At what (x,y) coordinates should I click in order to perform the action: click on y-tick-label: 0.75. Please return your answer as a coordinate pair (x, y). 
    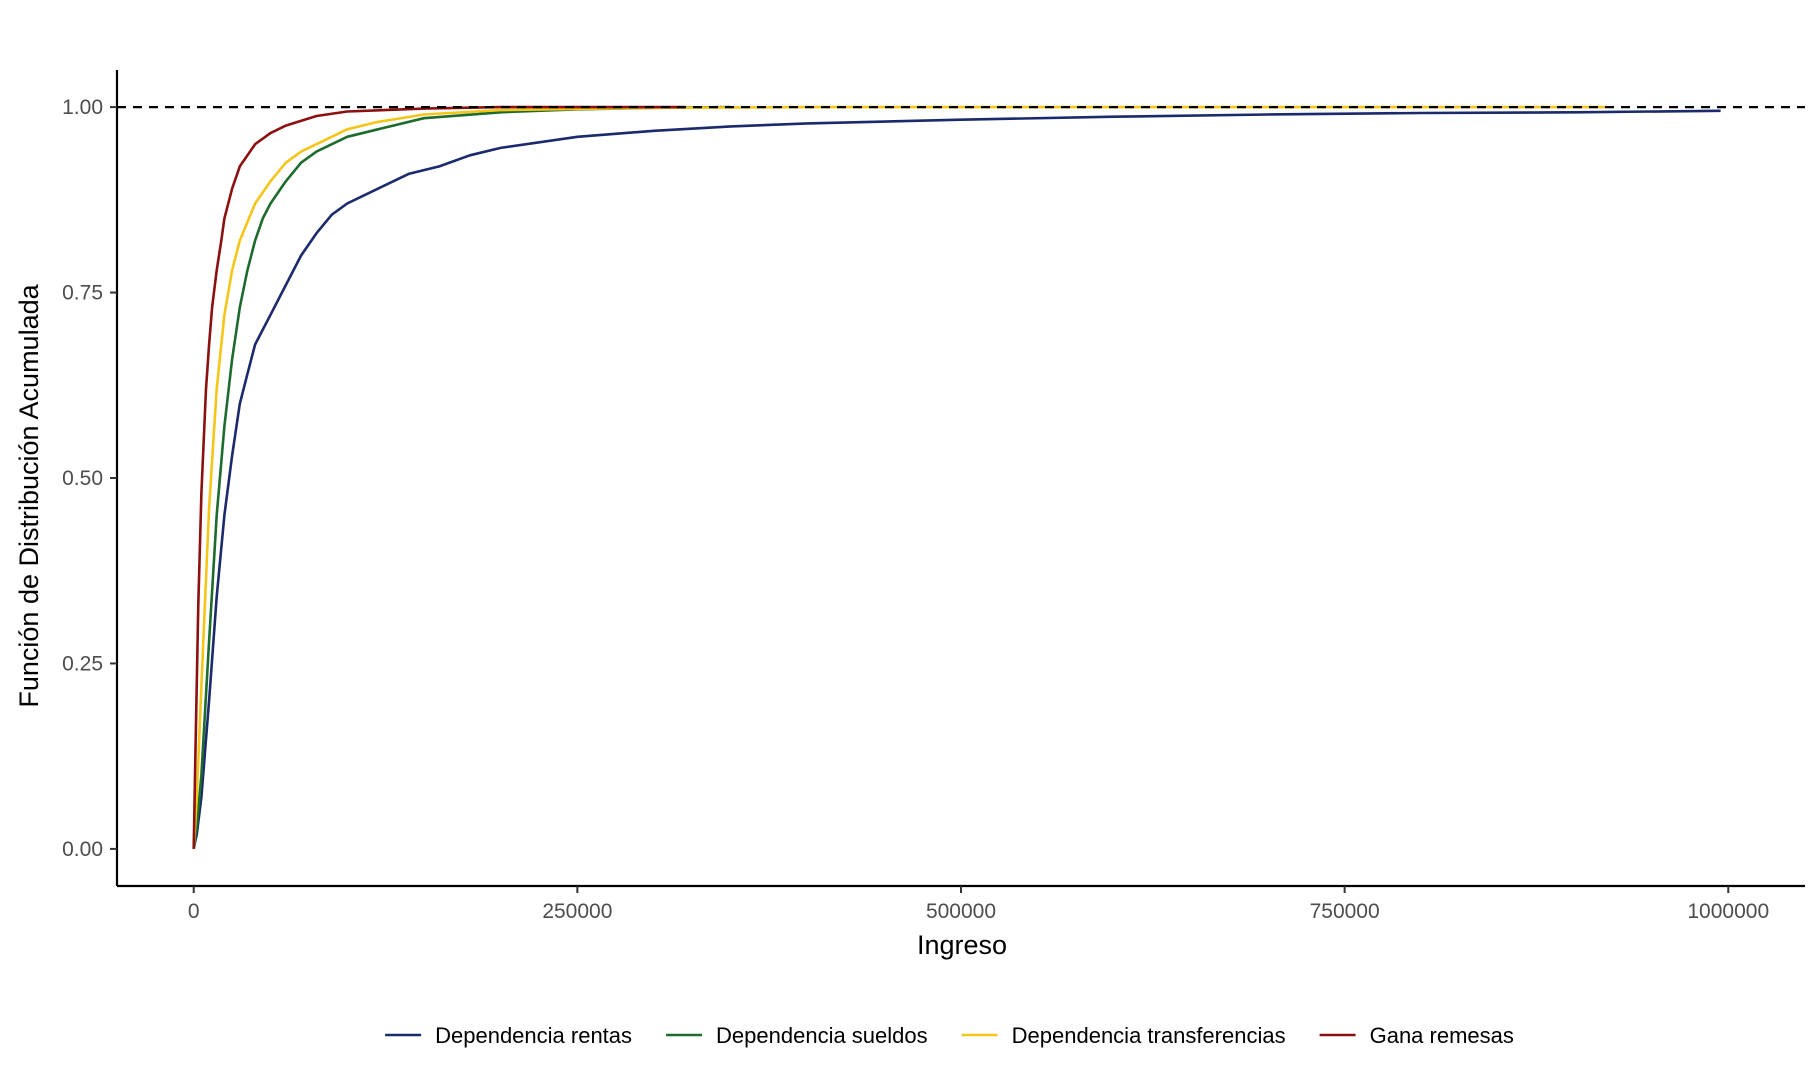
    Looking at the image, I should click on (82, 293).